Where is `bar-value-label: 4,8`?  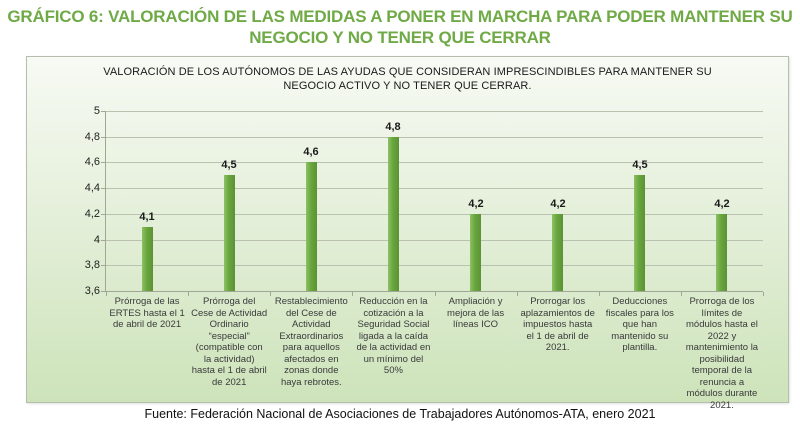 bar-value-label: 4,8 is located at coordinates (393, 127).